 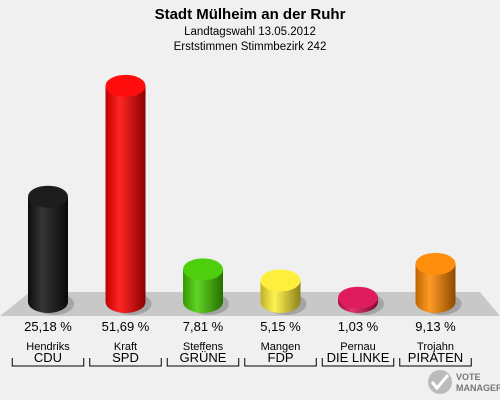 What do you see at coordinates (48, 347) in the screenshot?
I see `candidate-label: Hendriks` at bounding box center [48, 347].